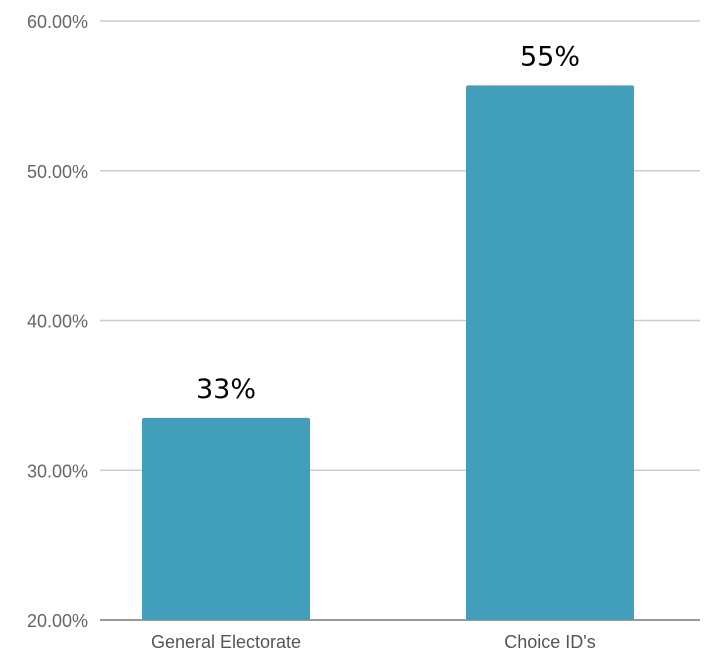 The image size is (712, 654). I want to click on x-category-label: General Electorate, so click(226, 642).